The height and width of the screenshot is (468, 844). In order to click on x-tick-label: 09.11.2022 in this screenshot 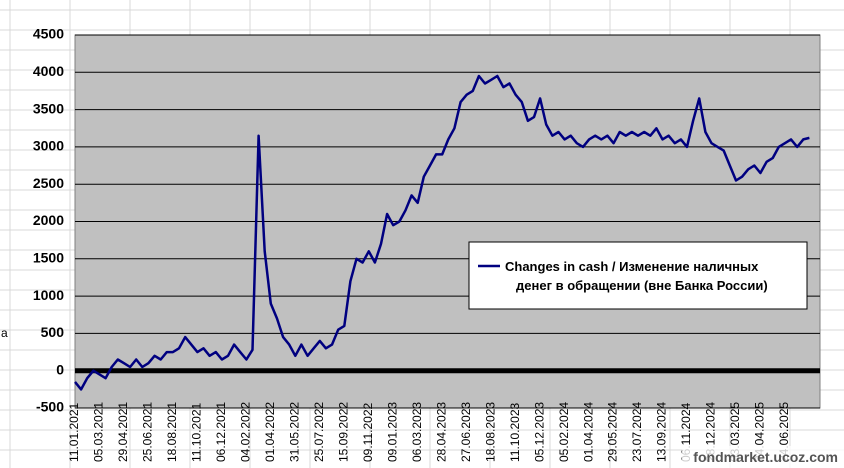, I will do `click(368, 432)`.